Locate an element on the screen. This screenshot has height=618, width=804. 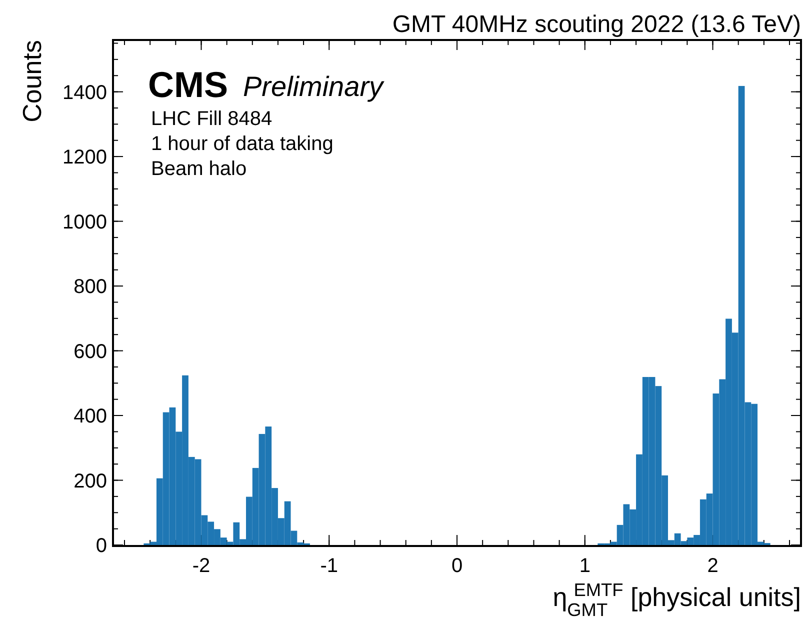
chart-title: GMT 40MHz scouting 2022 (13.6 TeV) is located at coordinates (596, 24).